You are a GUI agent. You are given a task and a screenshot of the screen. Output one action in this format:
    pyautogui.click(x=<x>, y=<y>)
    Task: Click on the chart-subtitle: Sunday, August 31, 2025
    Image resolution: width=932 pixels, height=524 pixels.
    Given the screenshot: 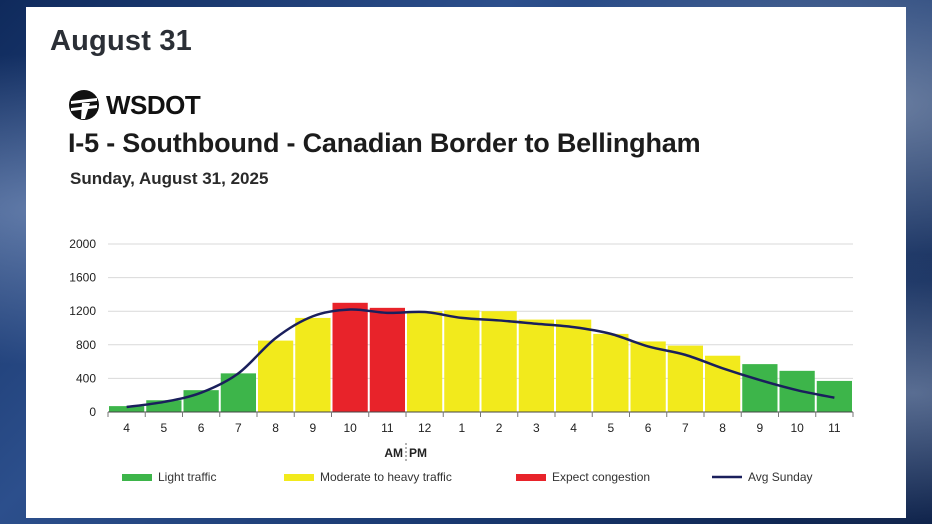 What is the action you would take?
    pyautogui.click(x=169, y=178)
    